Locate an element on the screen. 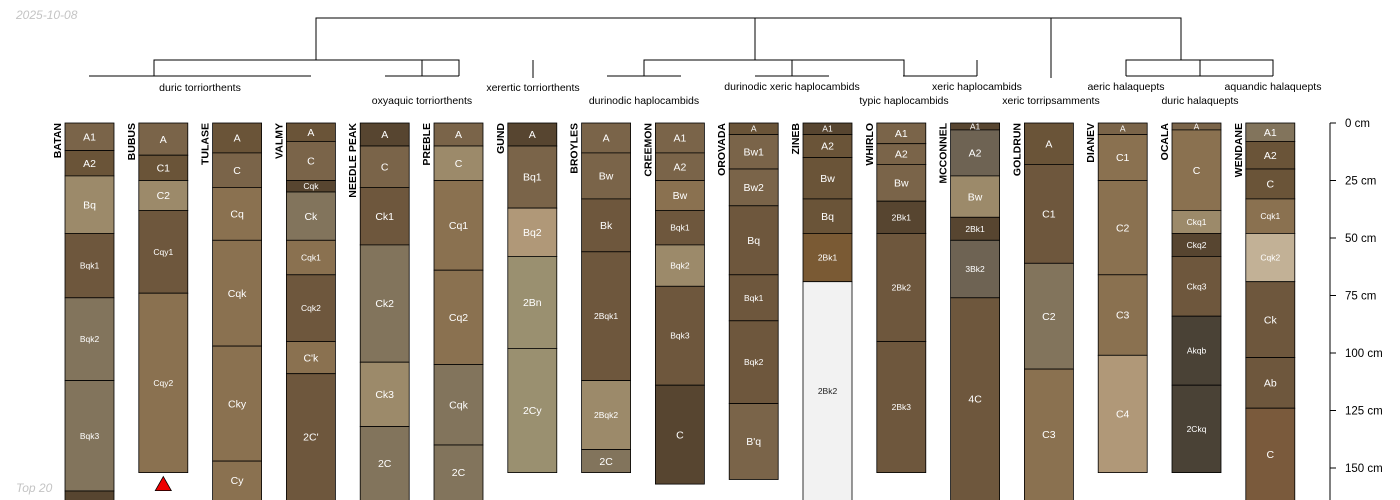  depth-tick-label: 100 cm is located at coordinates (1364, 354).